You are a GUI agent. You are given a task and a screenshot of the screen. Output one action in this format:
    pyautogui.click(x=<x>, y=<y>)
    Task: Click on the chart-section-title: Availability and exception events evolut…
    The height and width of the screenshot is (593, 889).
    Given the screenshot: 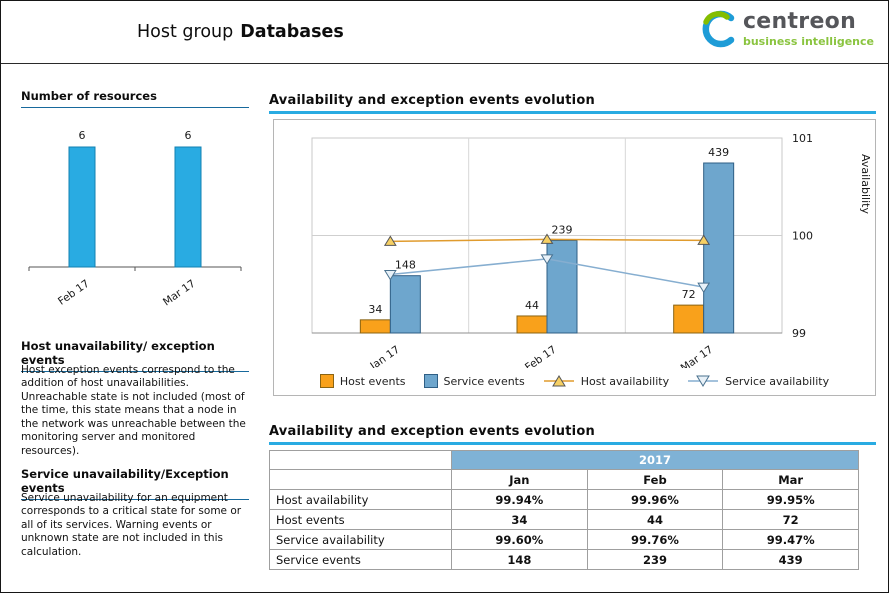 What is the action you would take?
    pyautogui.click(x=432, y=100)
    